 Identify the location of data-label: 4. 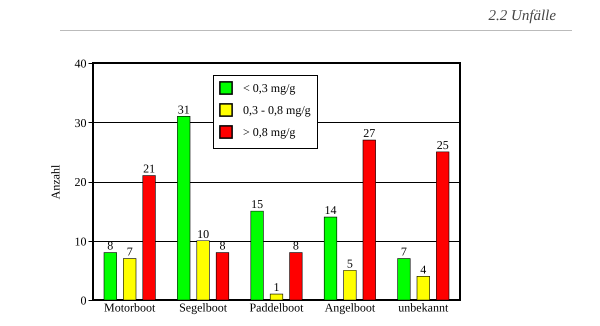
(423, 269).